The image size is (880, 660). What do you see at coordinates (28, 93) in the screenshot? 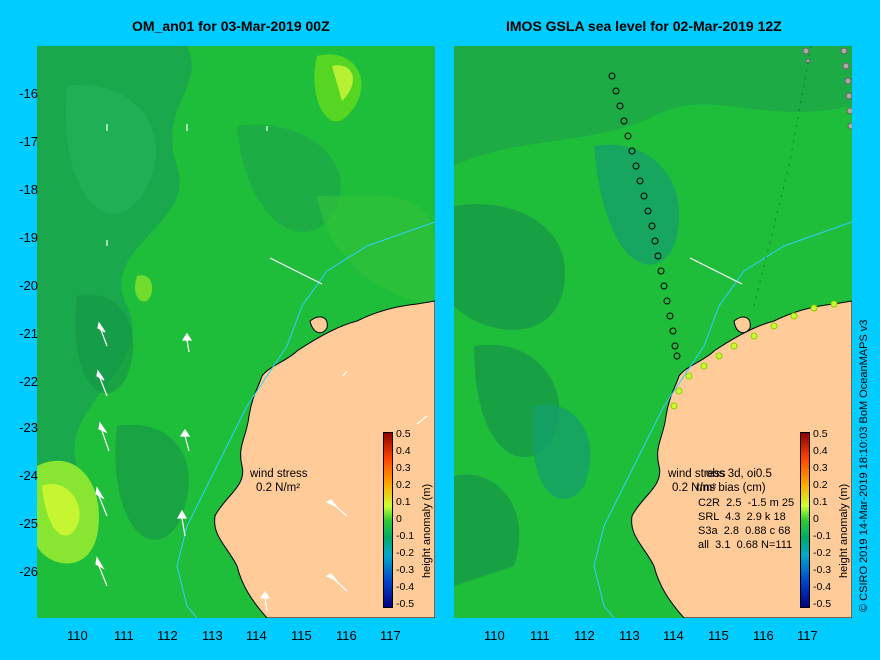
I see `y-tick: -16` at bounding box center [28, 93].